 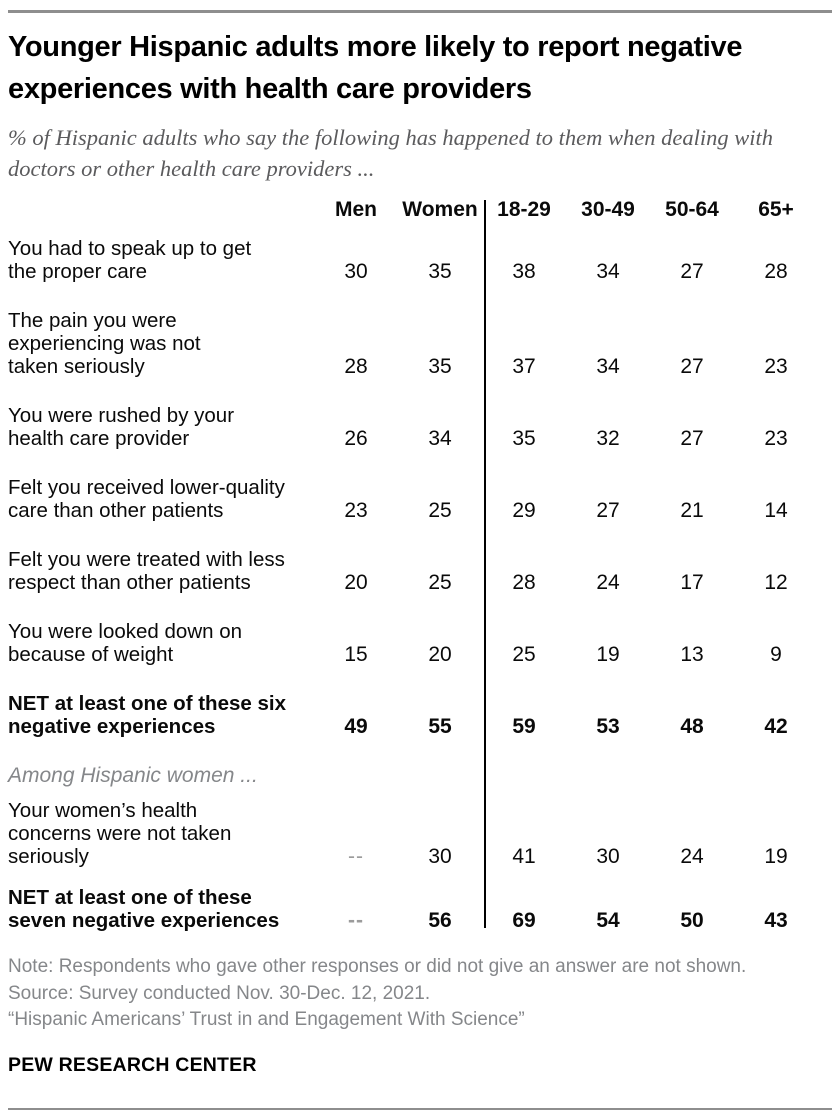 I want to click on table-cell: 14, so click(x=776, y=510).